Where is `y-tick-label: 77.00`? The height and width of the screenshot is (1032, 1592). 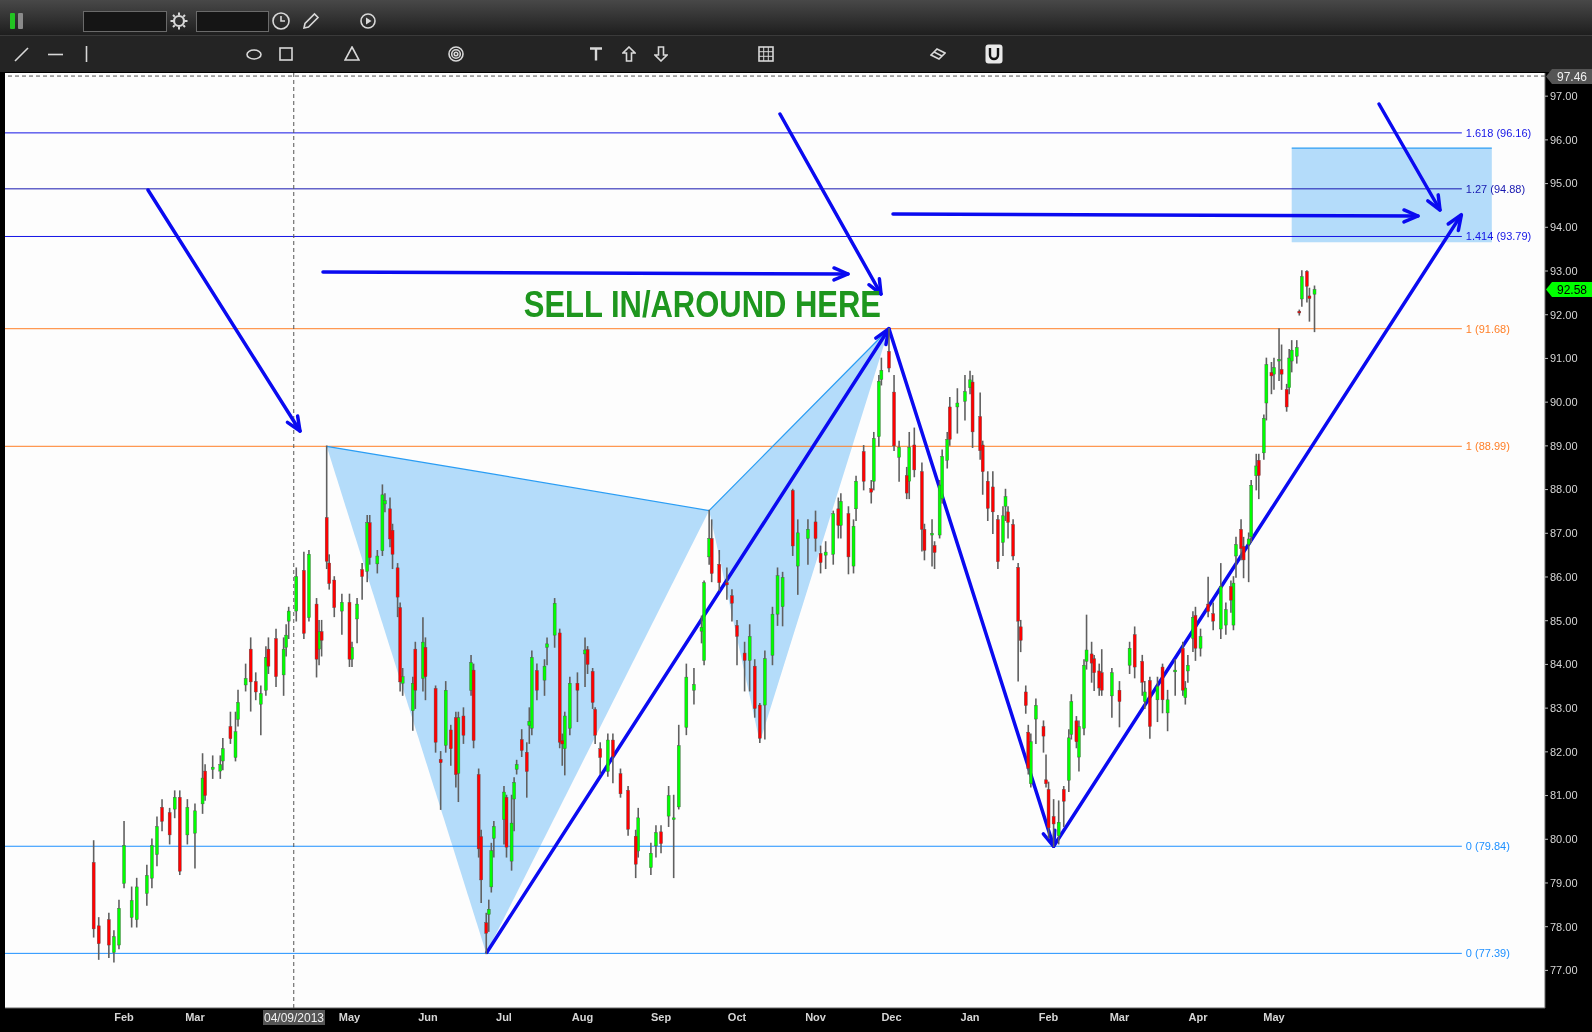
y-tick-label: 77.00 is located at coordinates (1564, 970).